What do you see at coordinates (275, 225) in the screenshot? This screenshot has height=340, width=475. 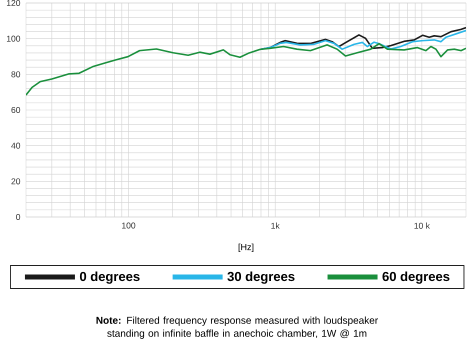 I see `x-tick-label: 1k` at bounding box center [275, 225].